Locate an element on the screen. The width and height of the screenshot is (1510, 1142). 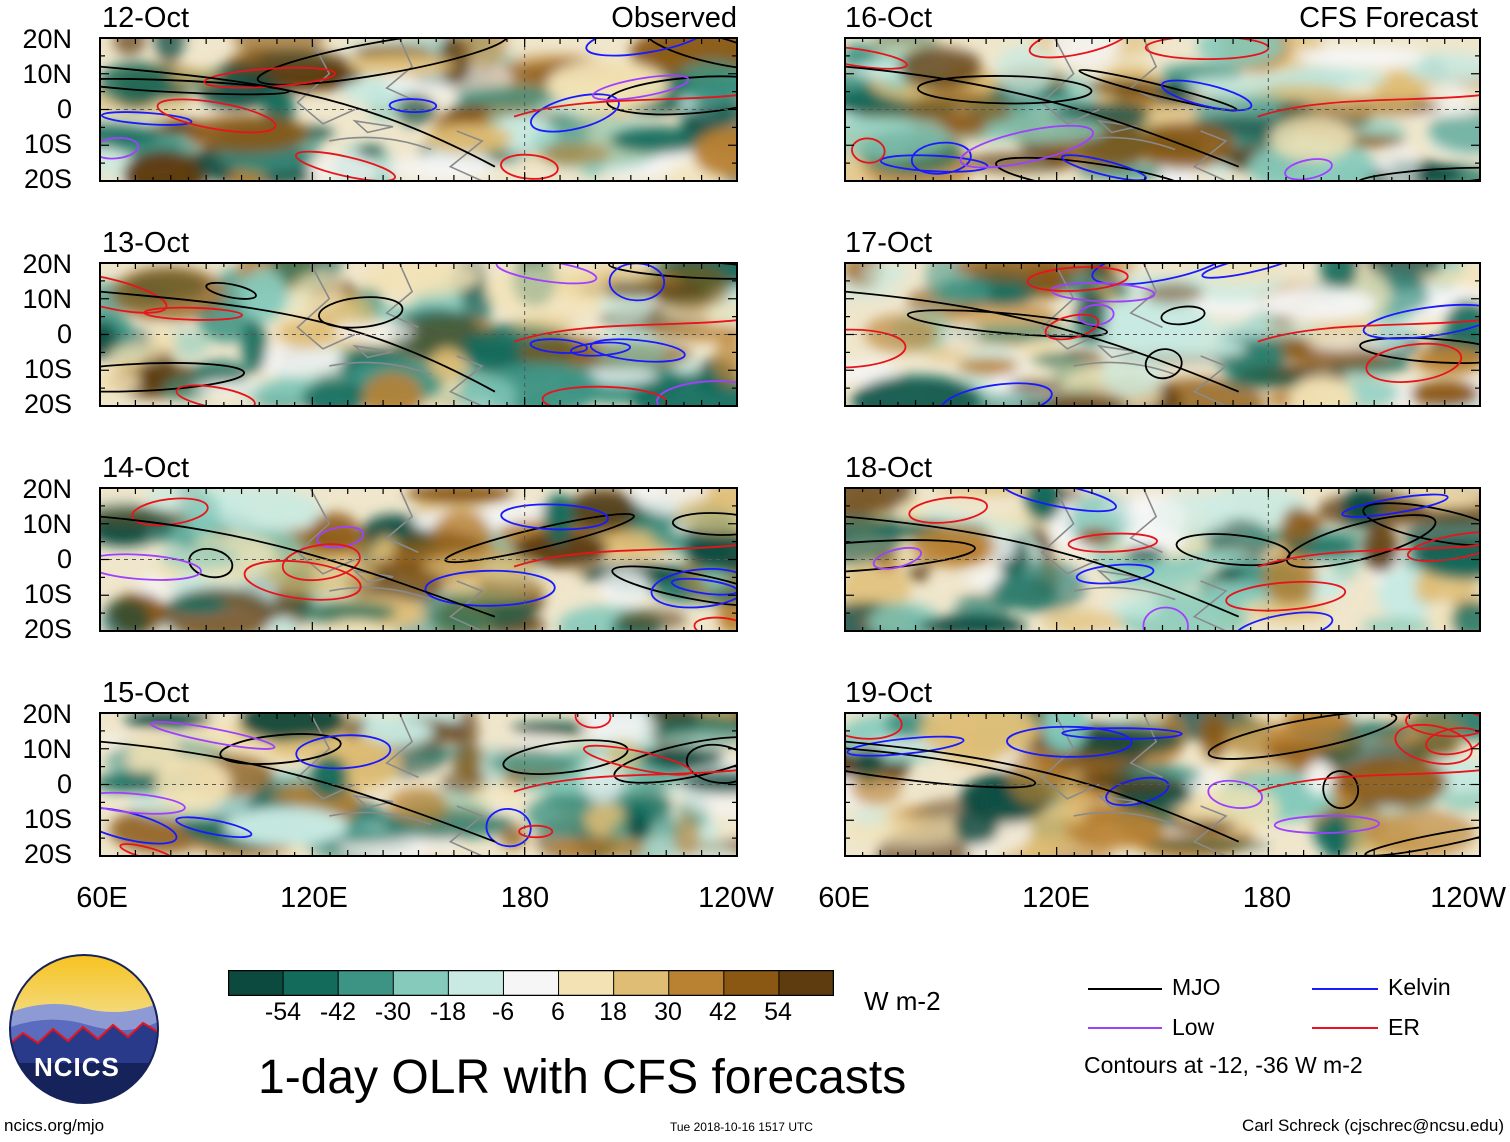
cfs-forecast-label: CFS Forecast is located at coordinates (1388, 18).